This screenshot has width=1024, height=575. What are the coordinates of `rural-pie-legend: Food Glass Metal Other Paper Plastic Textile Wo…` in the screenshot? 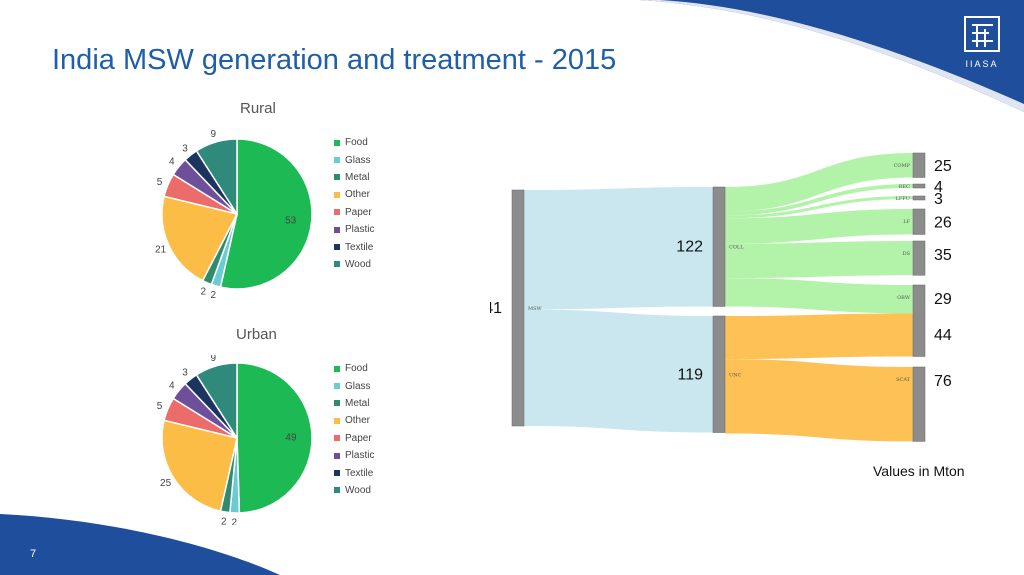 It's located at (354, 203).